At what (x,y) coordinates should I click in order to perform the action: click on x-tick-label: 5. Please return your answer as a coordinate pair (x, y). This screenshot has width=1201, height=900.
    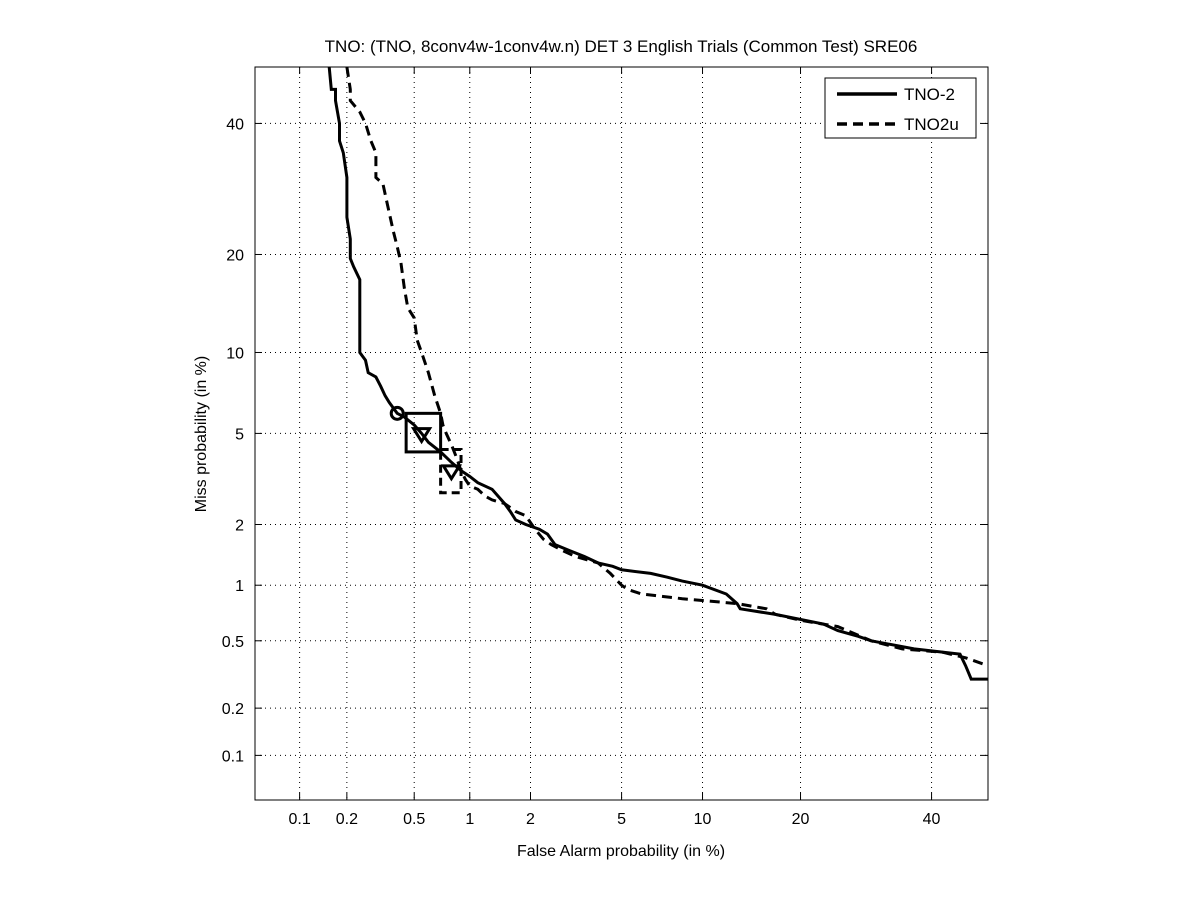
    Looking at the image, I should click on (621, 819).